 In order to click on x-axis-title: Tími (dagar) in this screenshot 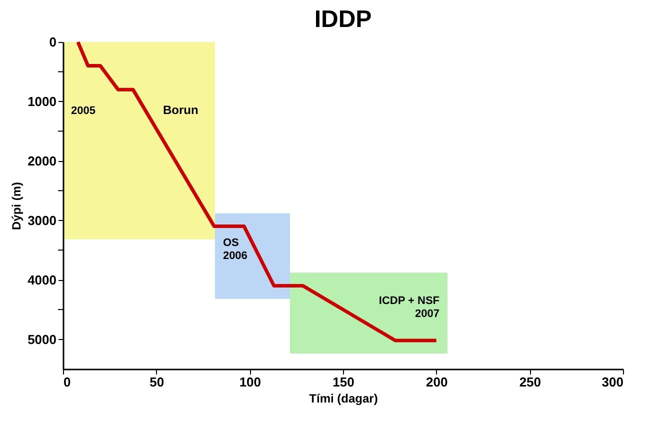, I will do `click(343, 399)`.